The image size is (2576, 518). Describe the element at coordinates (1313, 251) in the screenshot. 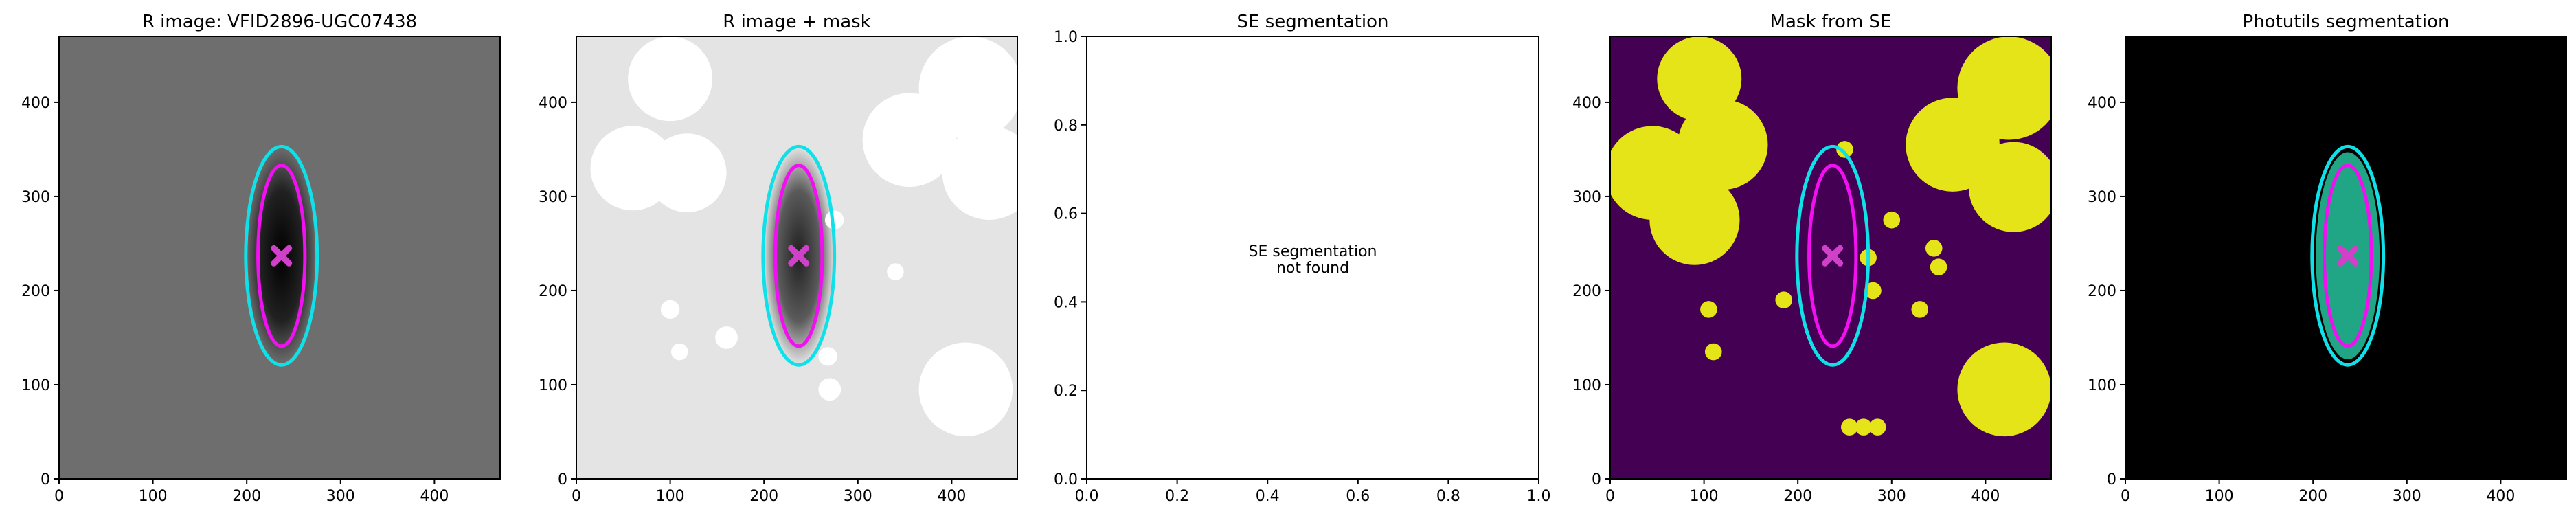

I see `annotation: SE segmentation` at that location.